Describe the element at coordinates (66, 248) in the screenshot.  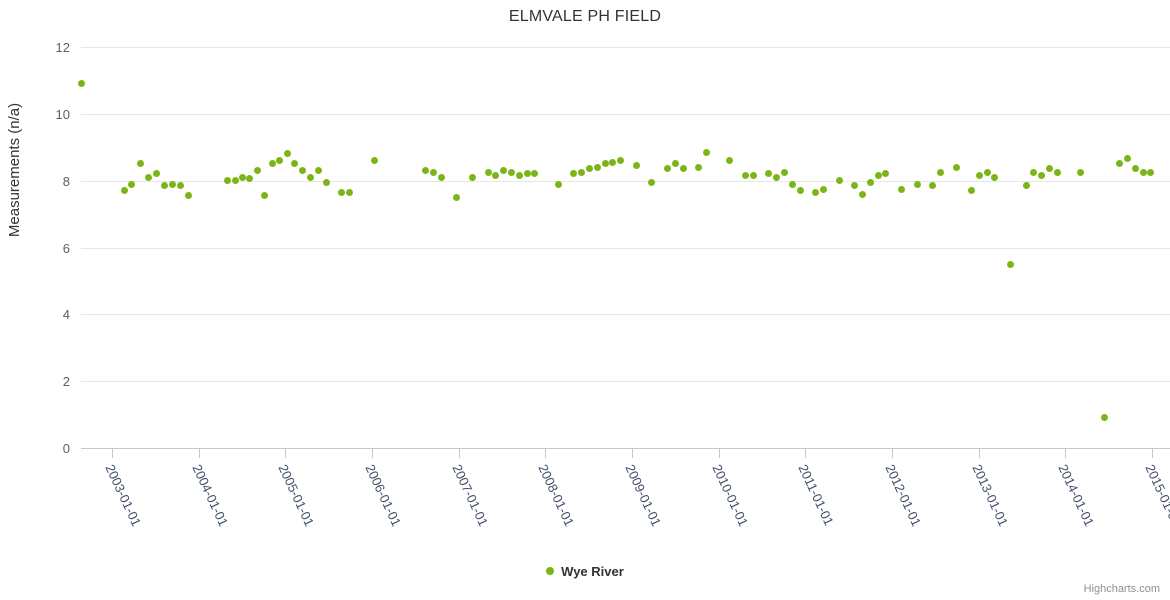
I see `y-axis-tick-label: 6` at that location.